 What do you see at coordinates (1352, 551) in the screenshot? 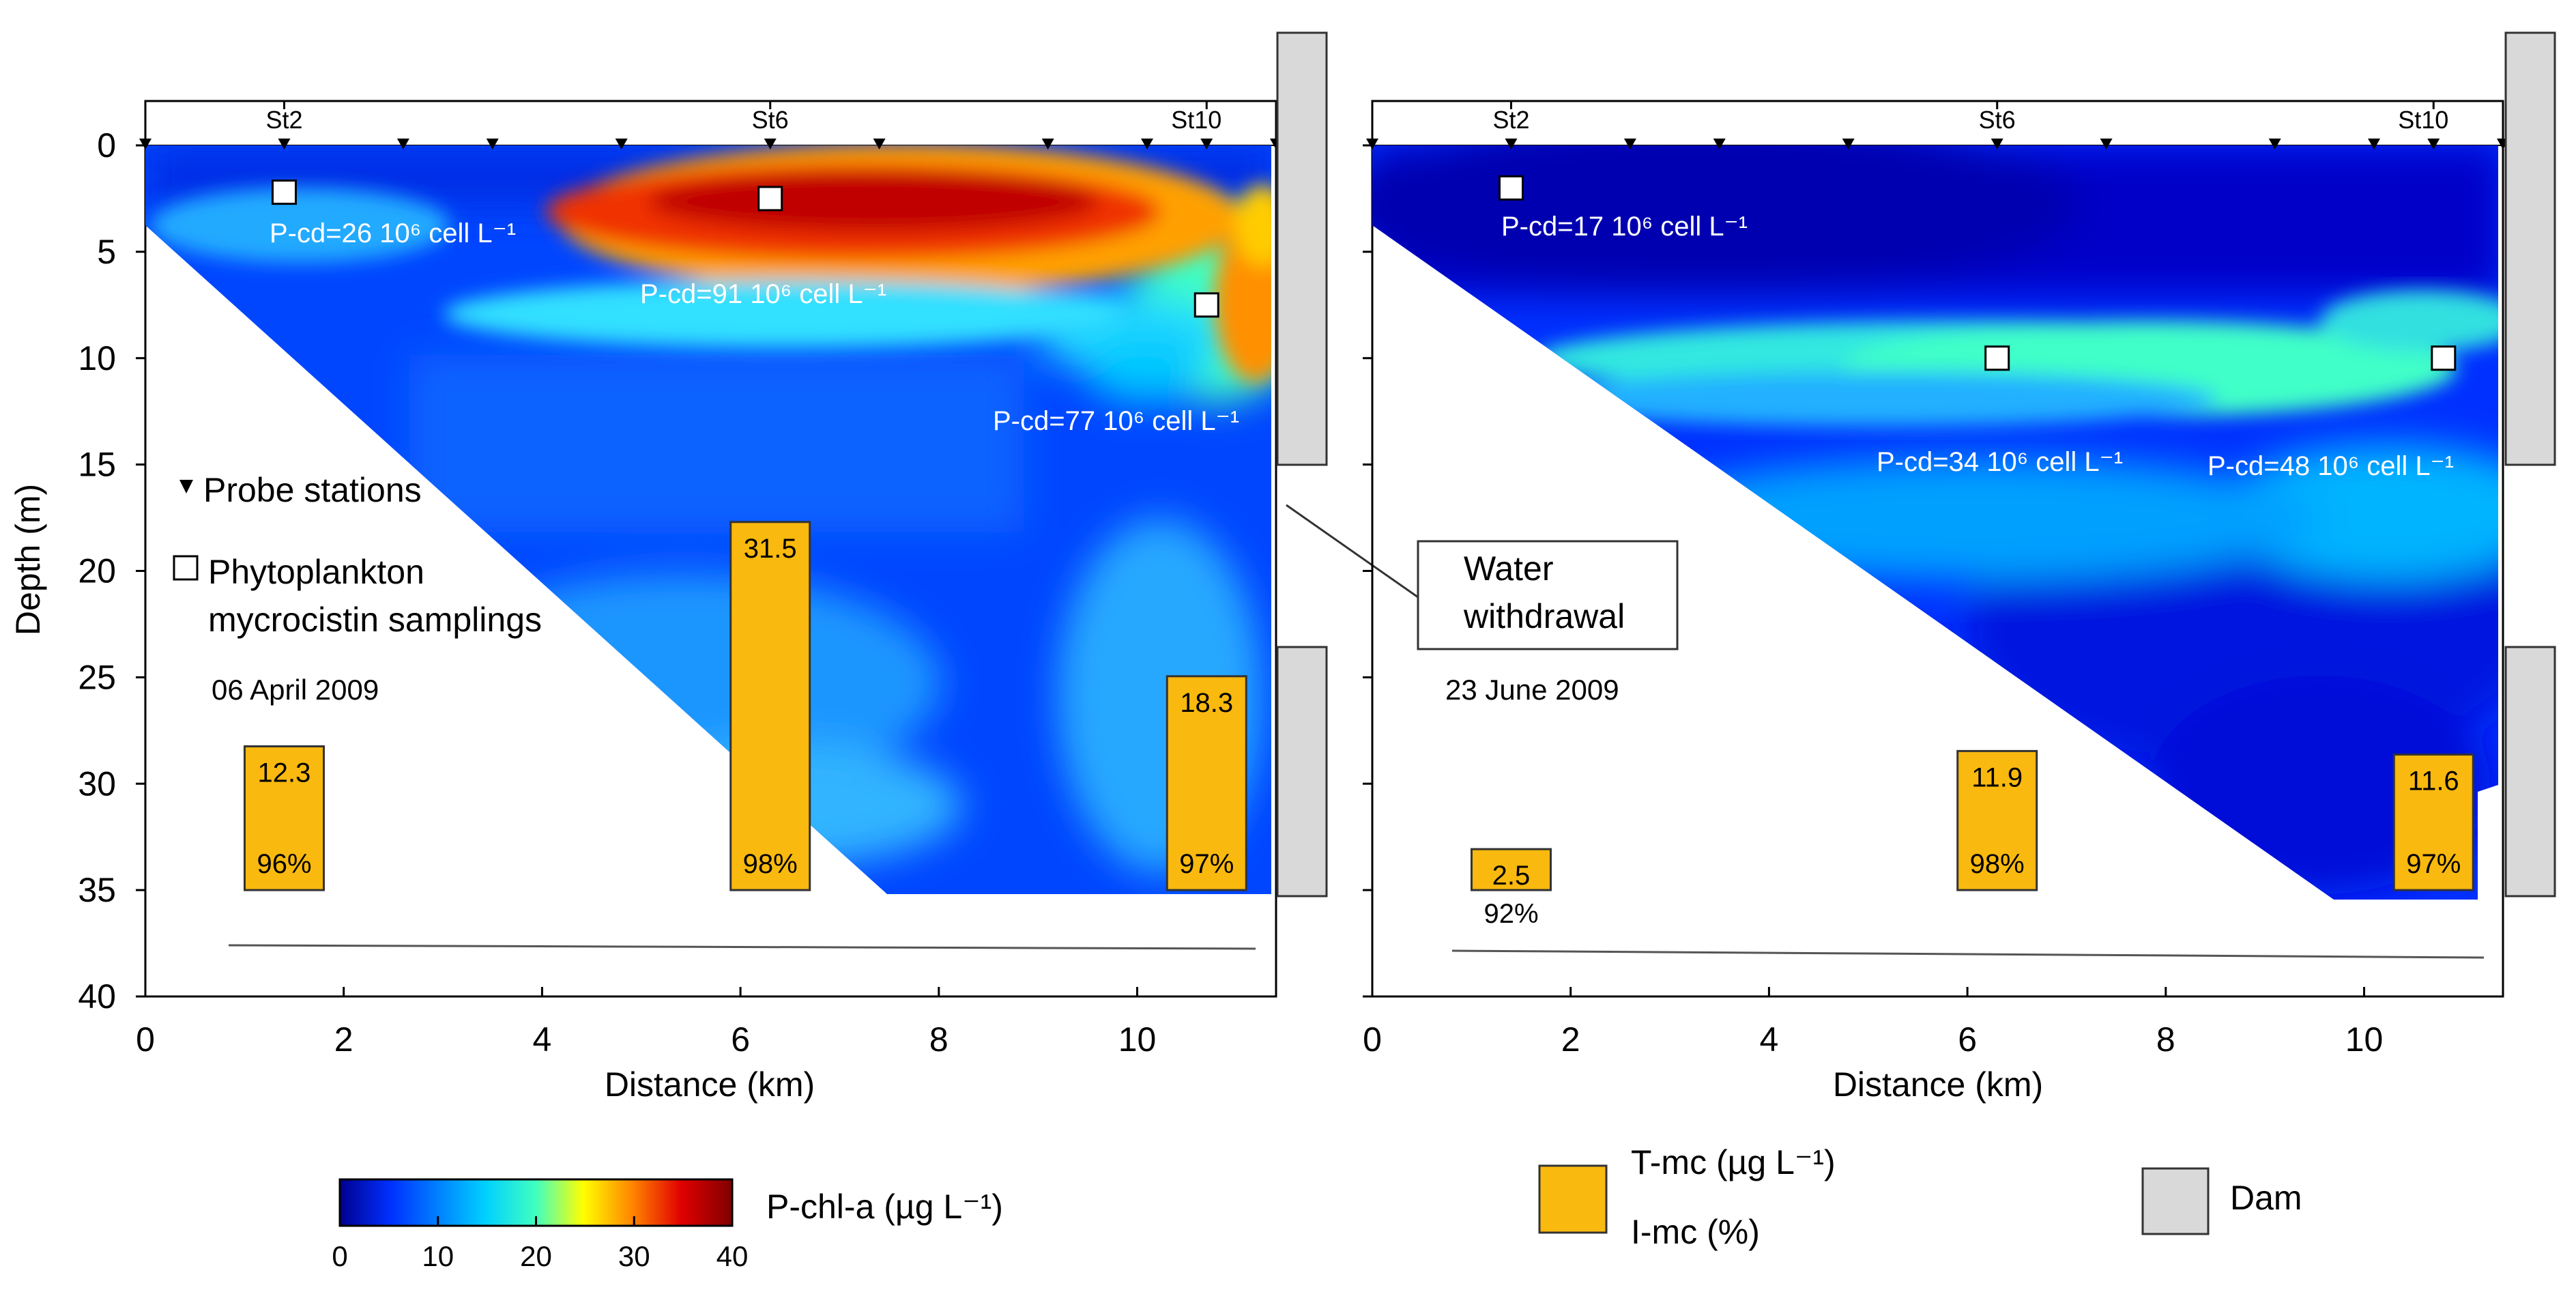
I see `water-withdrawal-leader` at bounding box center [1352, 551].